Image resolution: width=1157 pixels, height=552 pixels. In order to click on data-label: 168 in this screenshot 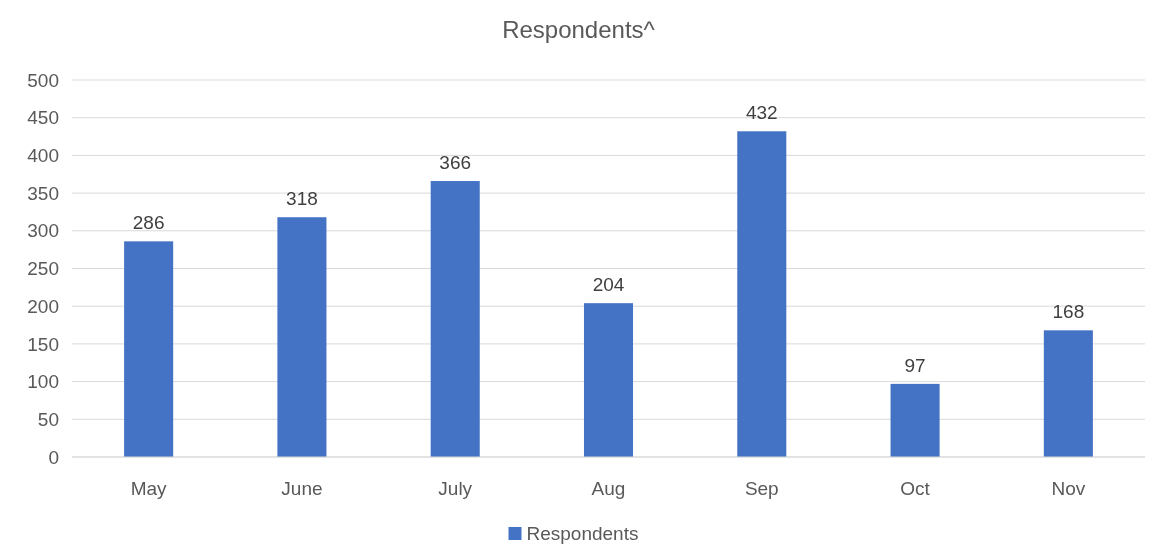, I will do `click(1068, 312)`.